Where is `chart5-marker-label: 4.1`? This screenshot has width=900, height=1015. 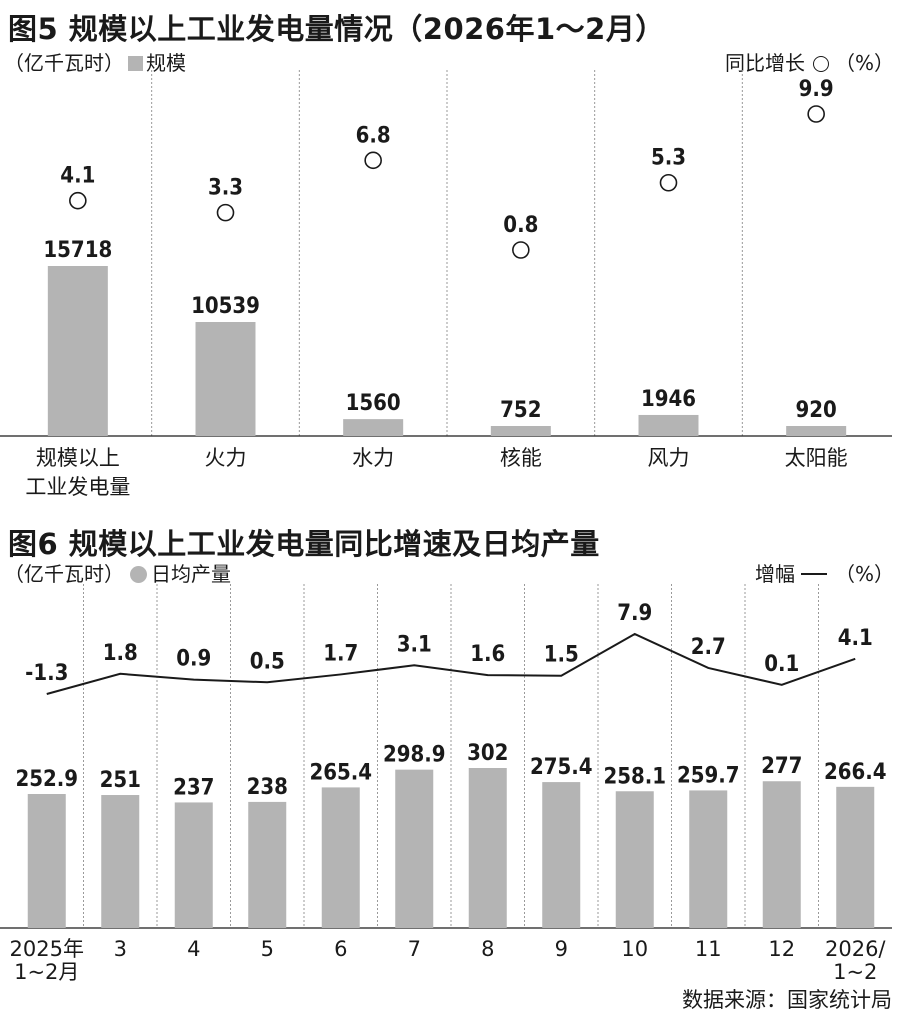
chart5-marker-label: 4.1 is located at coordinates (77, 176).